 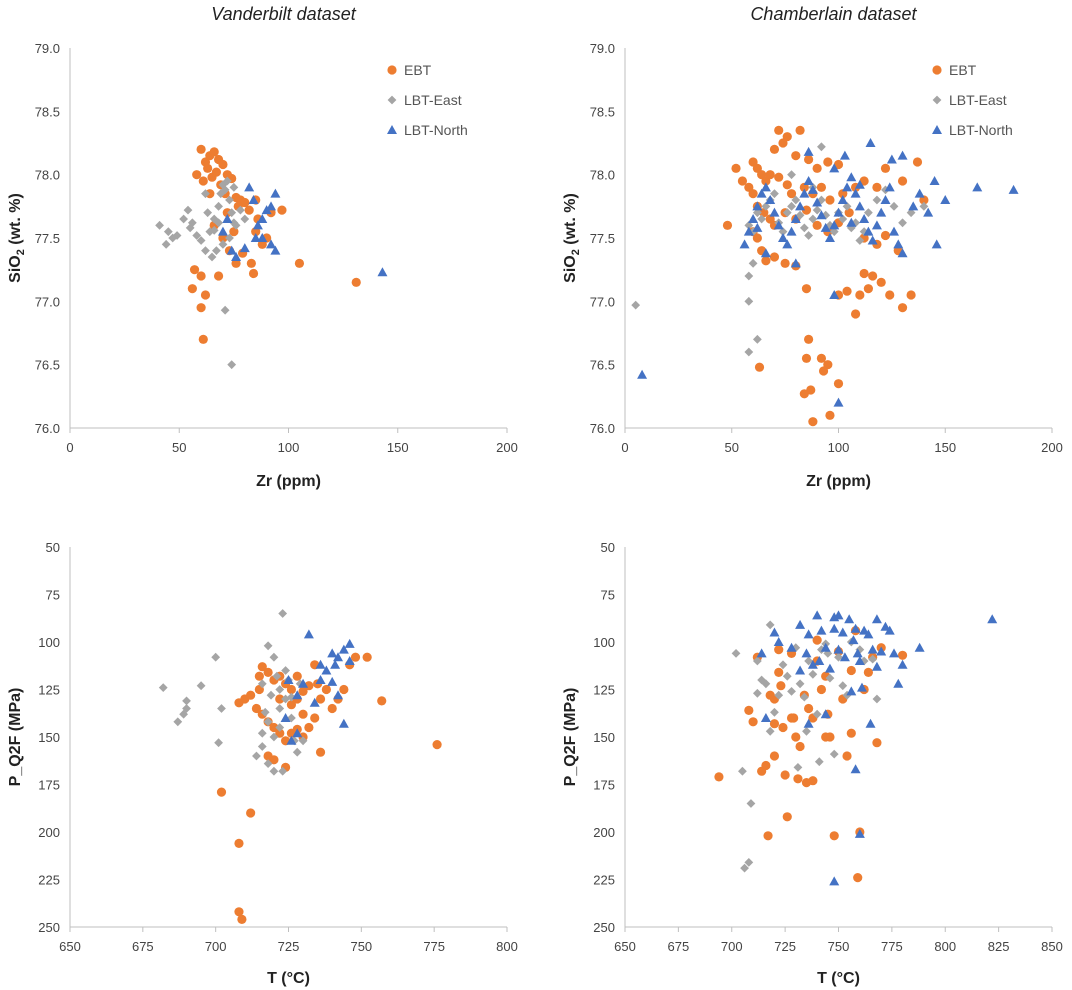 What do you see at coordinates (679, 946) in the screenshot?
I see `x-tick-label: 675` at bounding box center [679, 946].